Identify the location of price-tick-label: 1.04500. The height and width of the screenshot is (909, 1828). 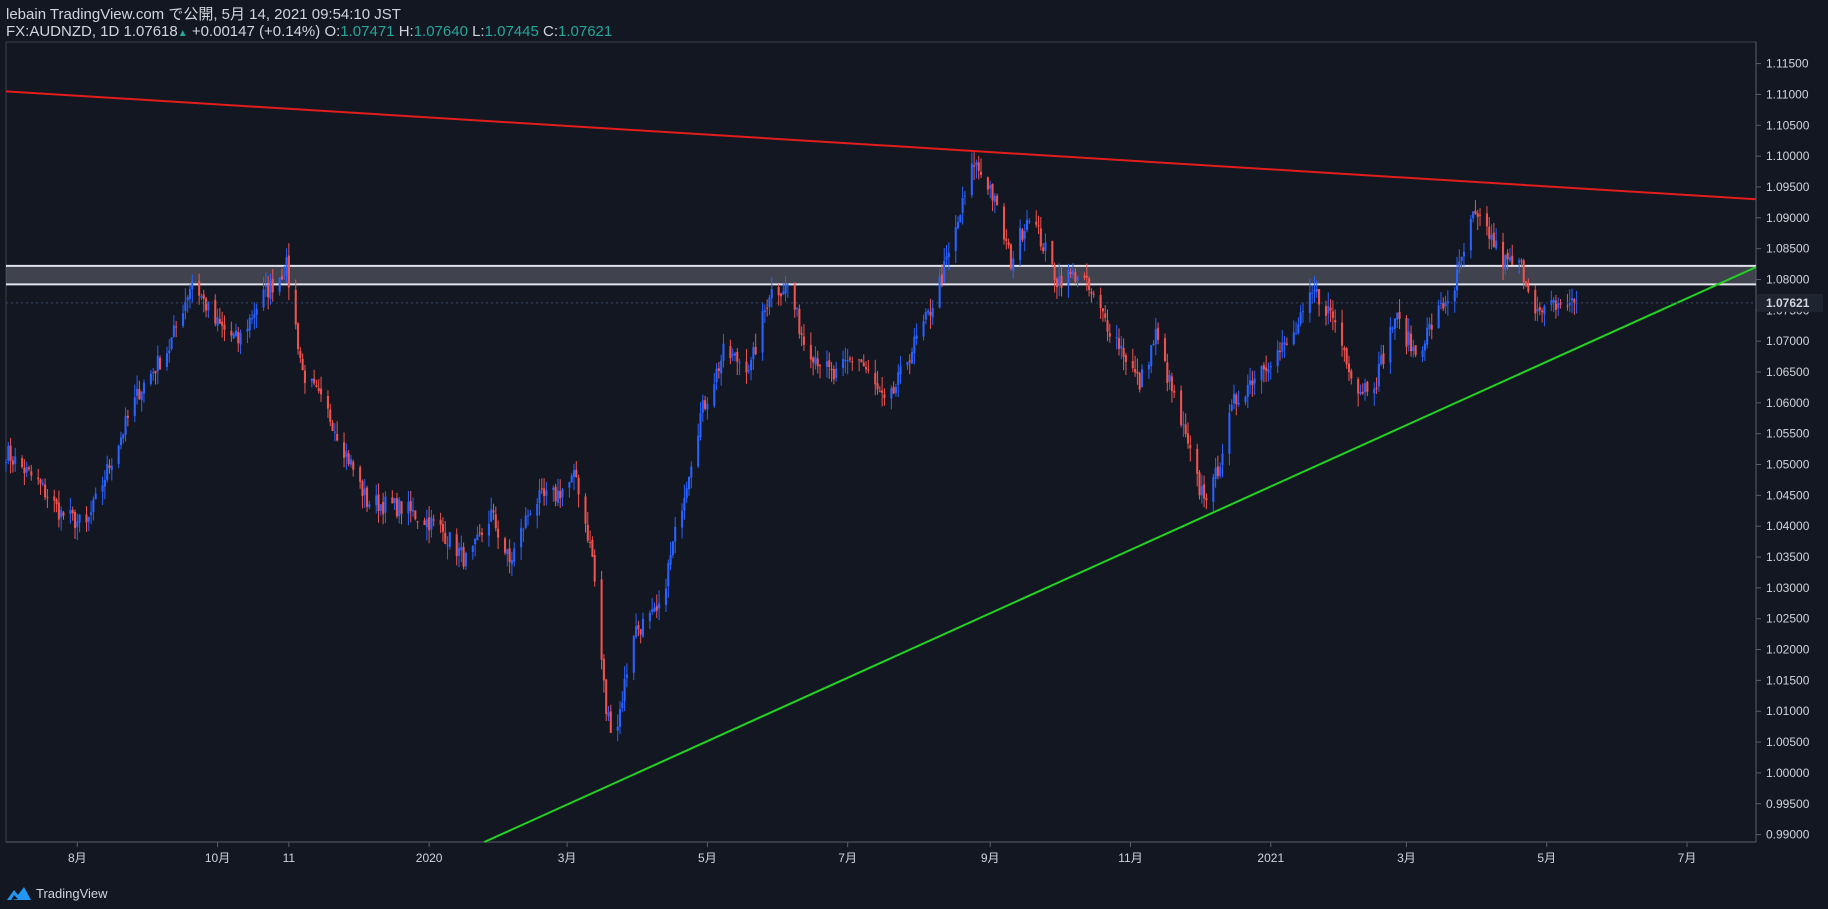
(1788, 495).